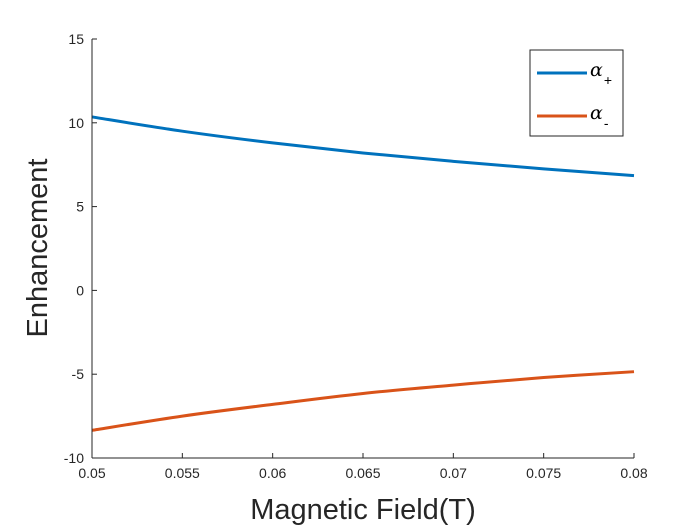 The height and width of the screenshot is (525, 700). I want to click on legend-entry-alpha-minus: α-, so click(599, 116).